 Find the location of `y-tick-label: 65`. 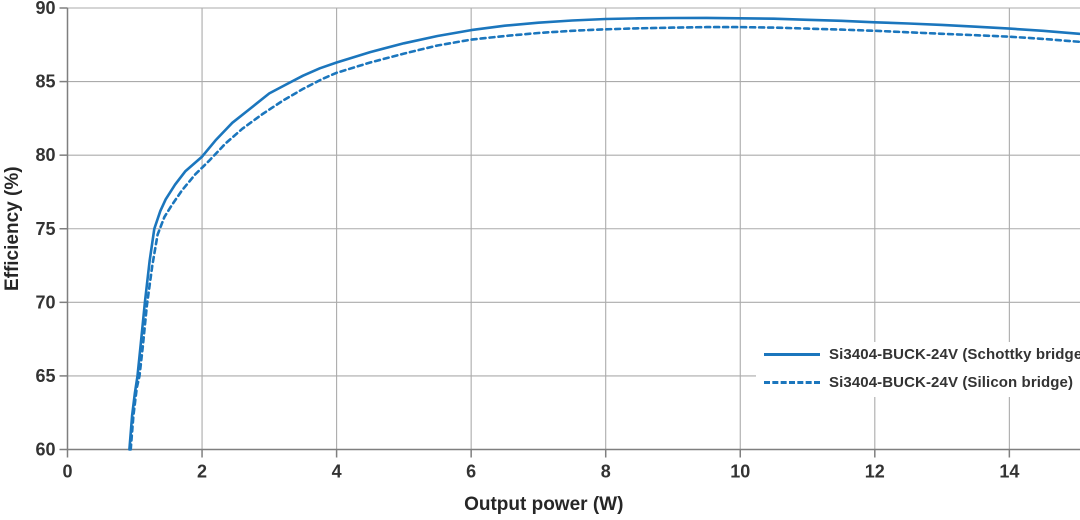

y-tick-label: 65 is located at coordinates (45, 376).